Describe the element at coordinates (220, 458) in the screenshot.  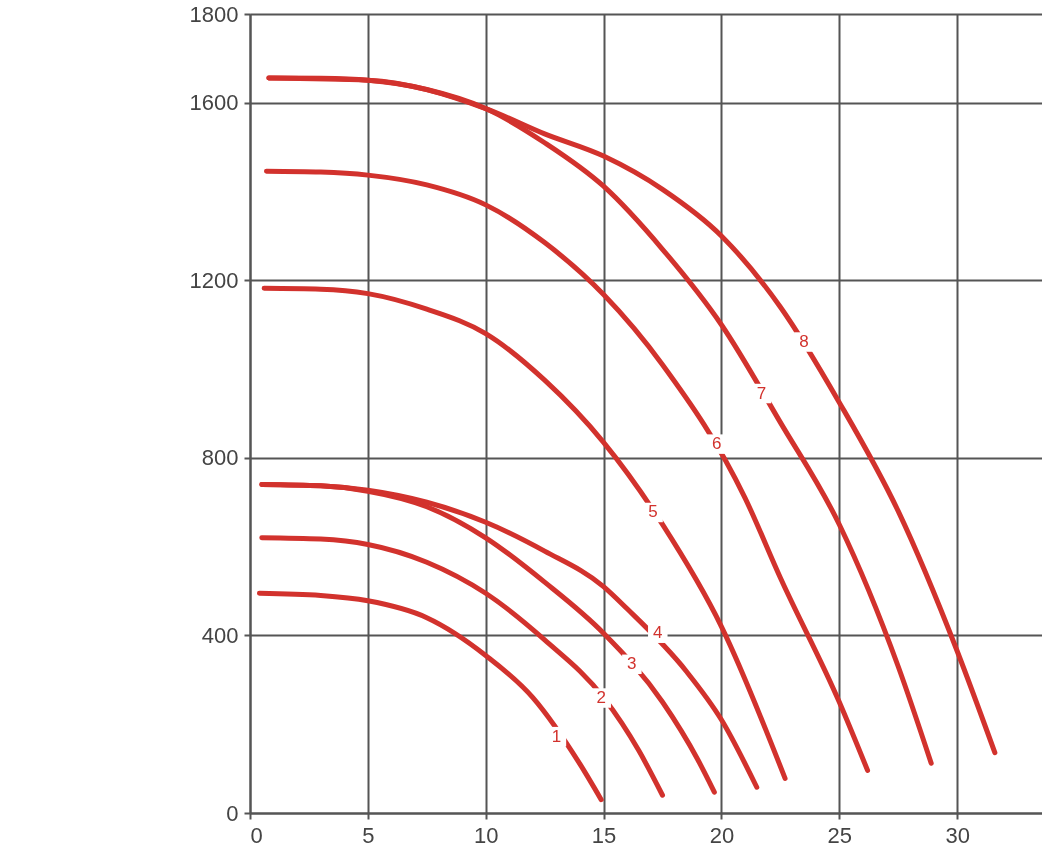
I see `y-tick-label: 800` at that location.